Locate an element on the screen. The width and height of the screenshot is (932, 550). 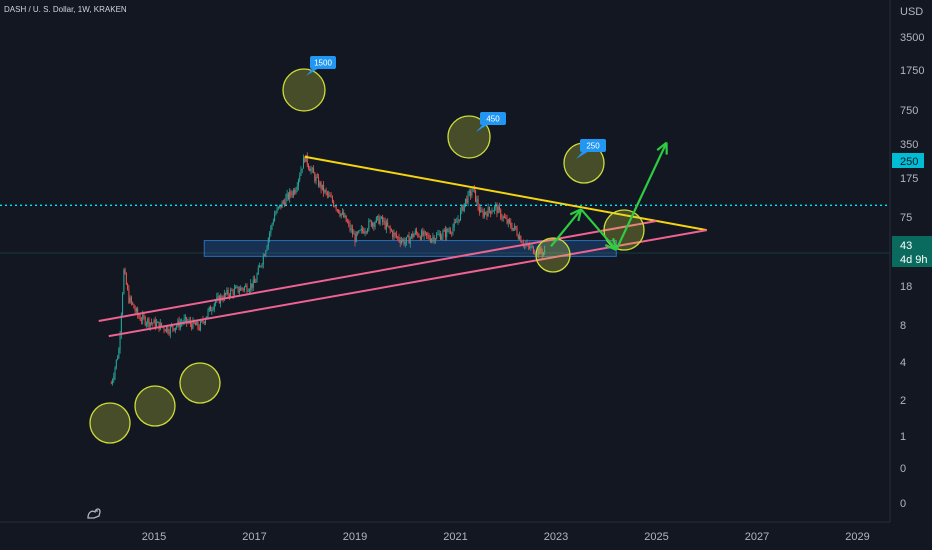
price-tick-label: 75 is located at coordinates (906, 218).